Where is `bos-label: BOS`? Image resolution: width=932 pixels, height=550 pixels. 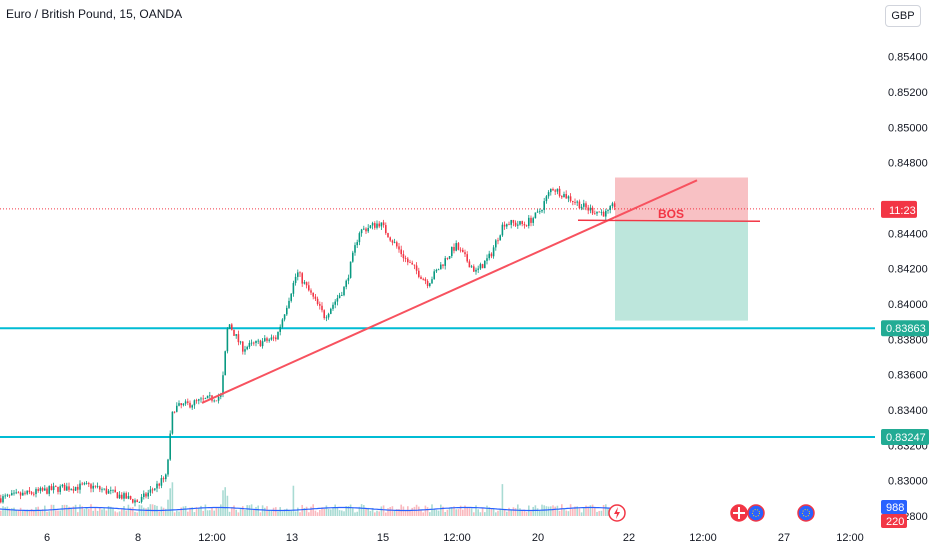 bos-label: BOS is located at coordinates (671, 214).